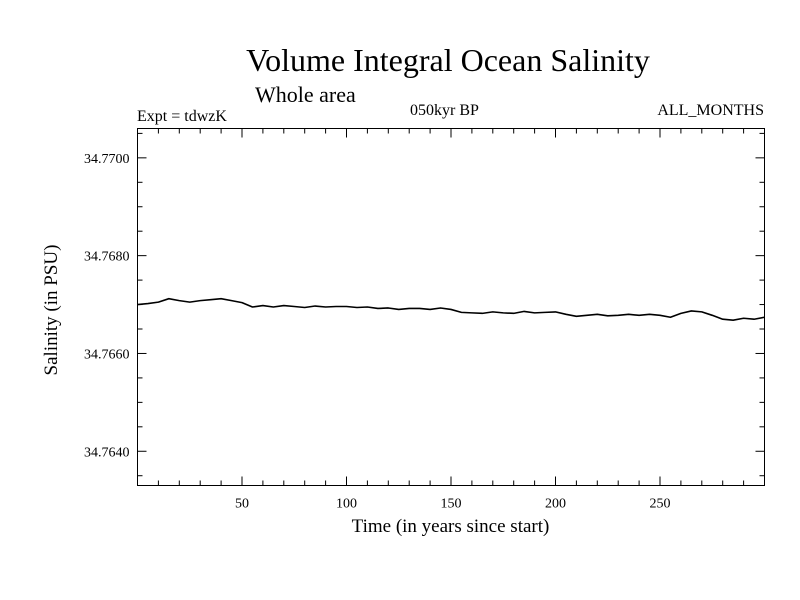 This screenshot has width=800, height=600. What do you see at coordinates (107, 257) in the screenshot?
I see `y-tick-label: 34.7680` at bounding box center [107, 257].